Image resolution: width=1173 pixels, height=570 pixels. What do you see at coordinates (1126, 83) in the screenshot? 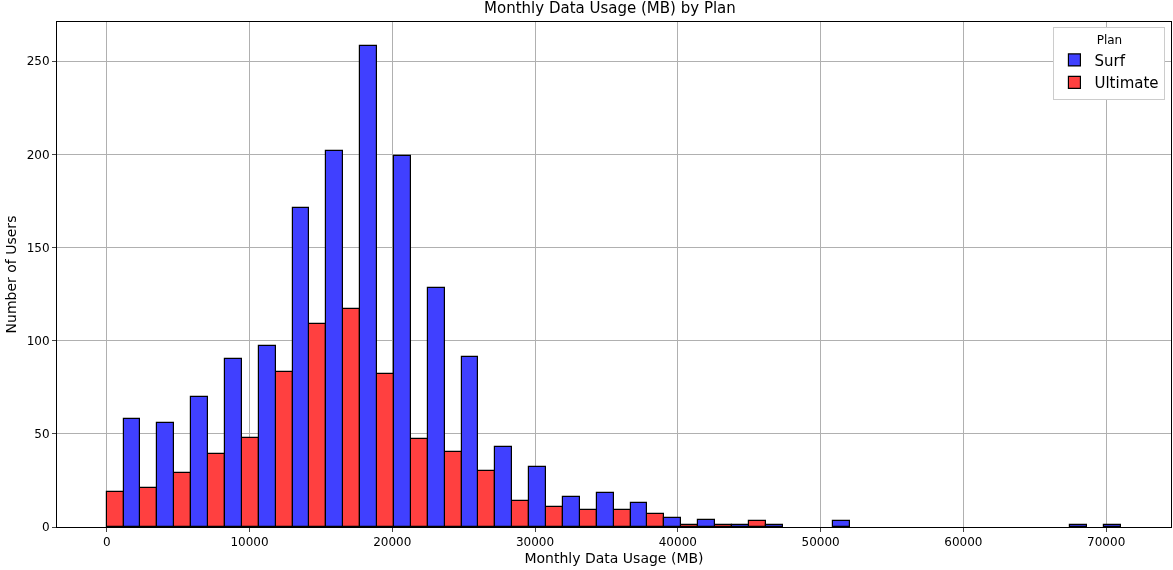
I see `legend-label: Ultimate` at bounding box center [1126, 83].